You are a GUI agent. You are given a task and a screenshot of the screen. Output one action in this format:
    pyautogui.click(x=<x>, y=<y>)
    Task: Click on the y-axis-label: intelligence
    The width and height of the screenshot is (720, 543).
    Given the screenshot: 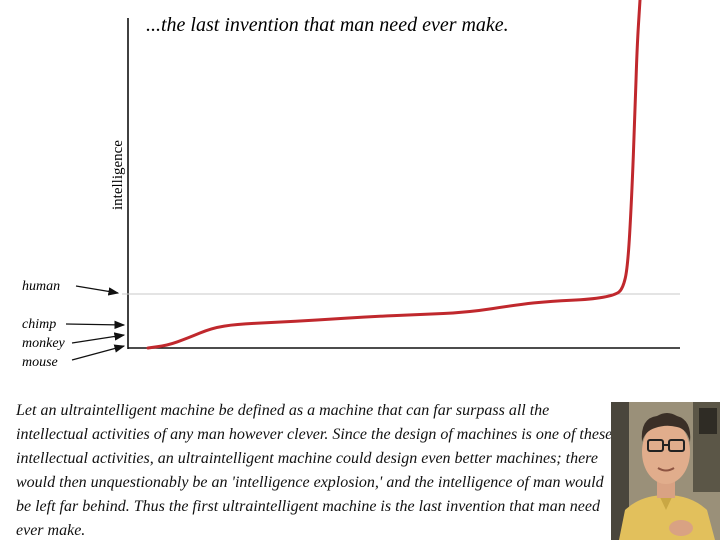 What is the action you would take?
    pyautogui.click(x=118, y=175)
    